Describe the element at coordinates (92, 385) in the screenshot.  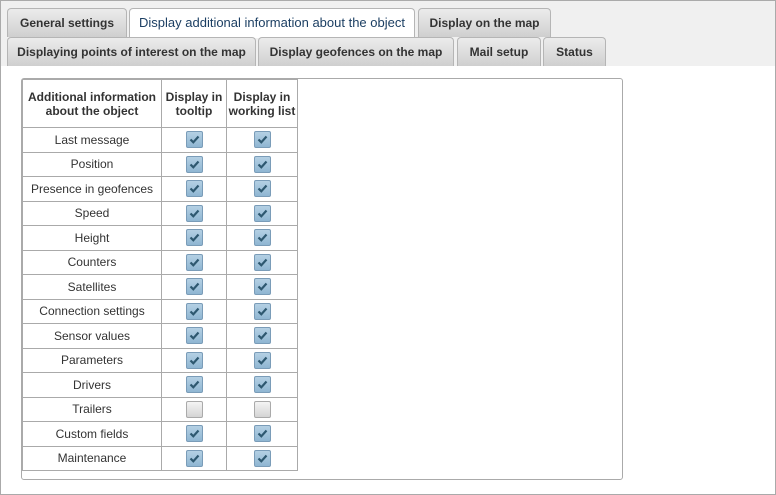
I see `row-label: Drivers` at that location.